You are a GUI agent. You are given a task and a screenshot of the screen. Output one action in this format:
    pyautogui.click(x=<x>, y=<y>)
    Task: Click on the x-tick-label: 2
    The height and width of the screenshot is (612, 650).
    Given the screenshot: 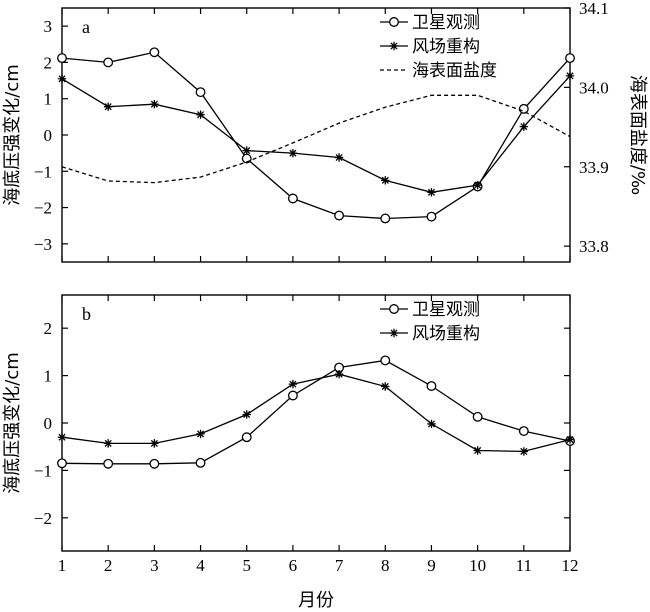 What is the action you would take?
    pyautogui.click(x=108, y=565)
    